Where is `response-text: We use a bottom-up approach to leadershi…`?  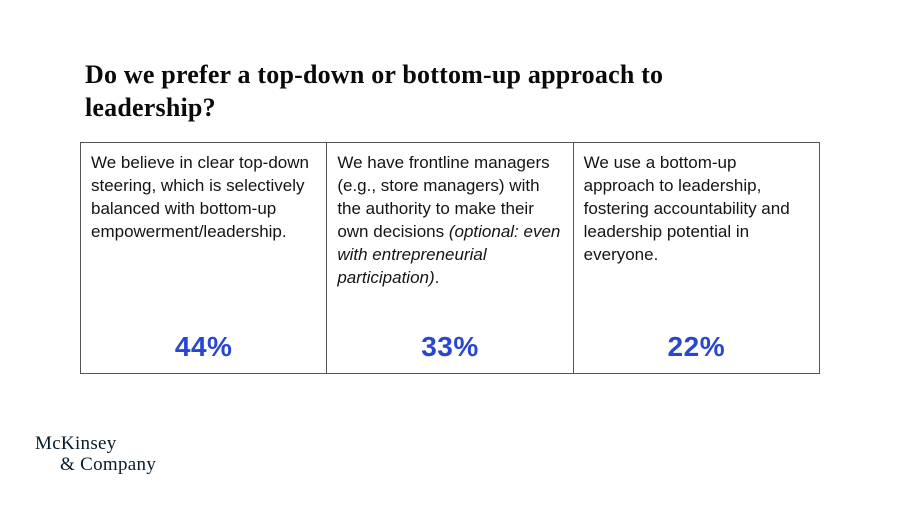
response-text: We use a bottom-up approach to leadershi… is located at coordinates (696, 208).